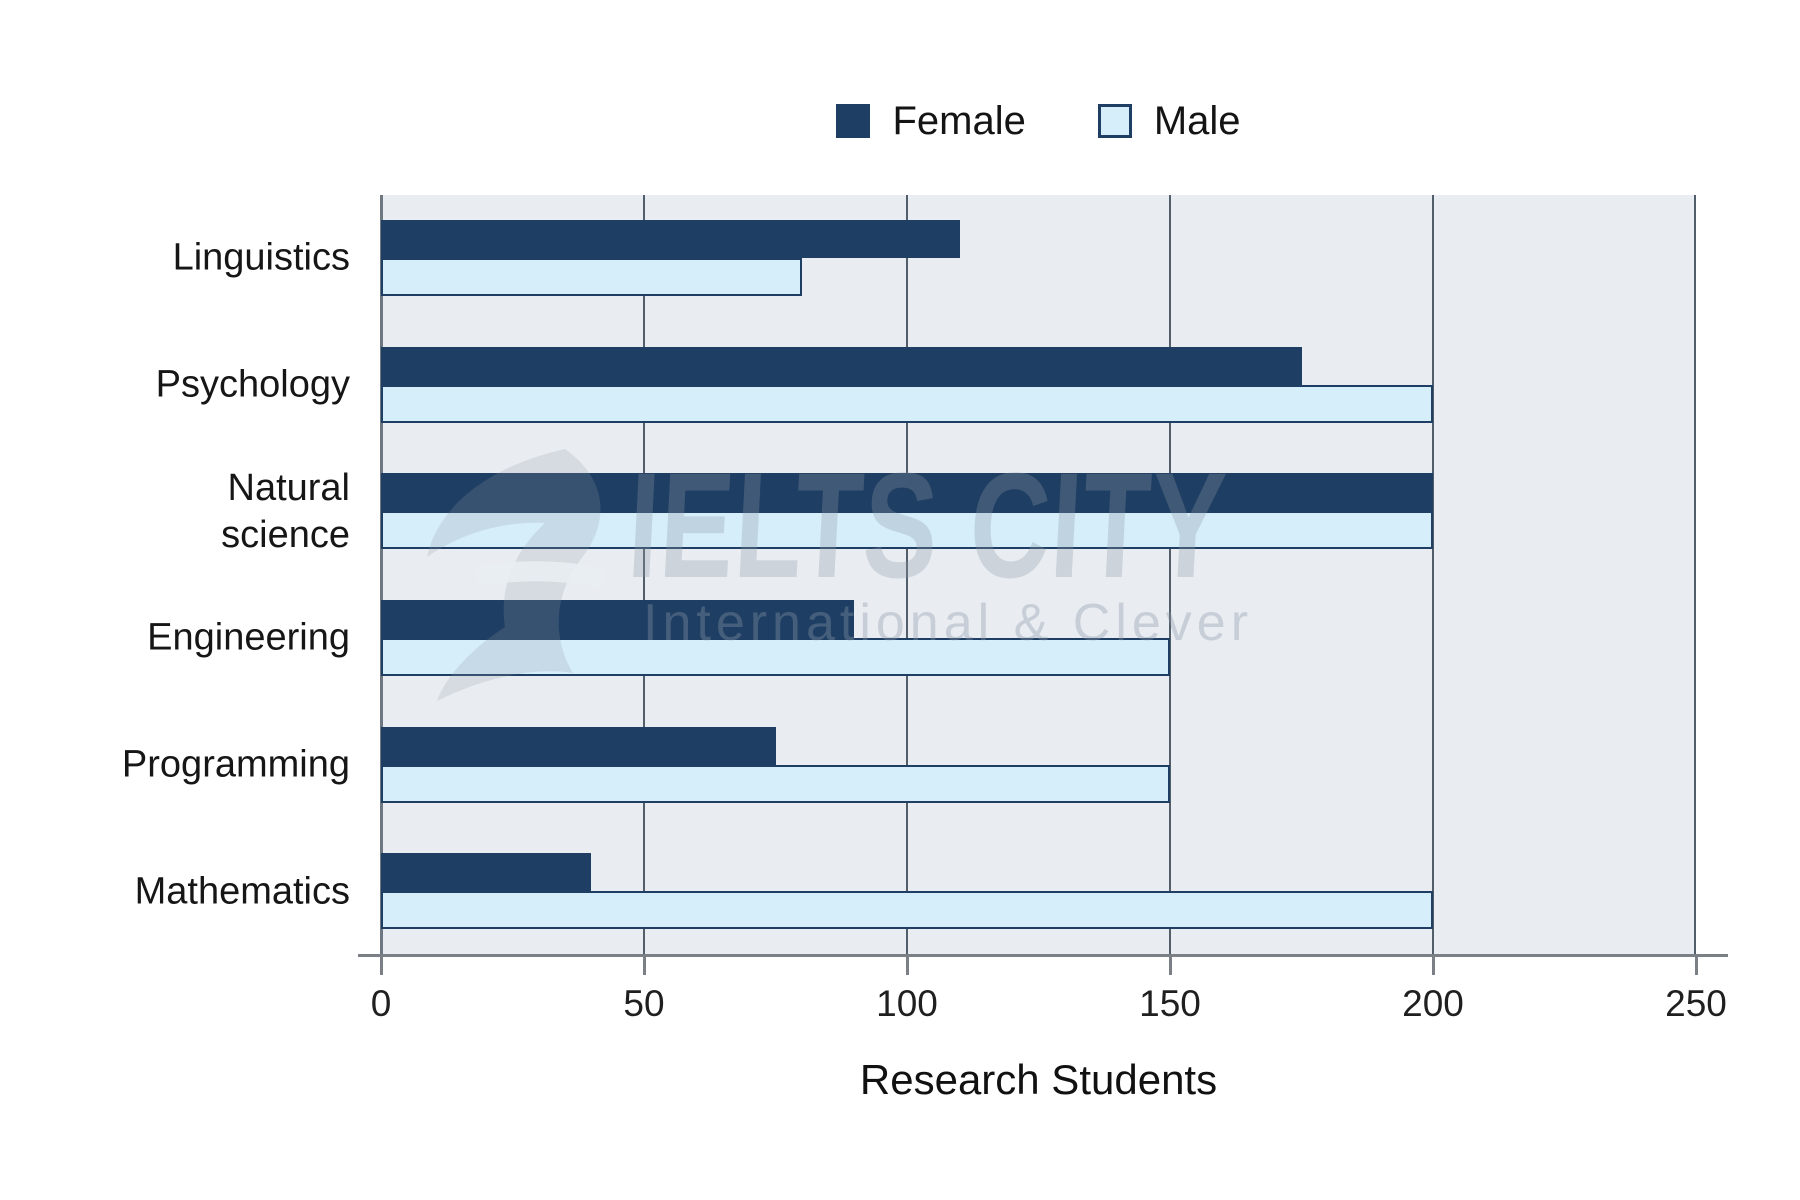 The width and height of the screenshot is (1800, 1200). I want to click on category-row-programming, so click(1038, 765).